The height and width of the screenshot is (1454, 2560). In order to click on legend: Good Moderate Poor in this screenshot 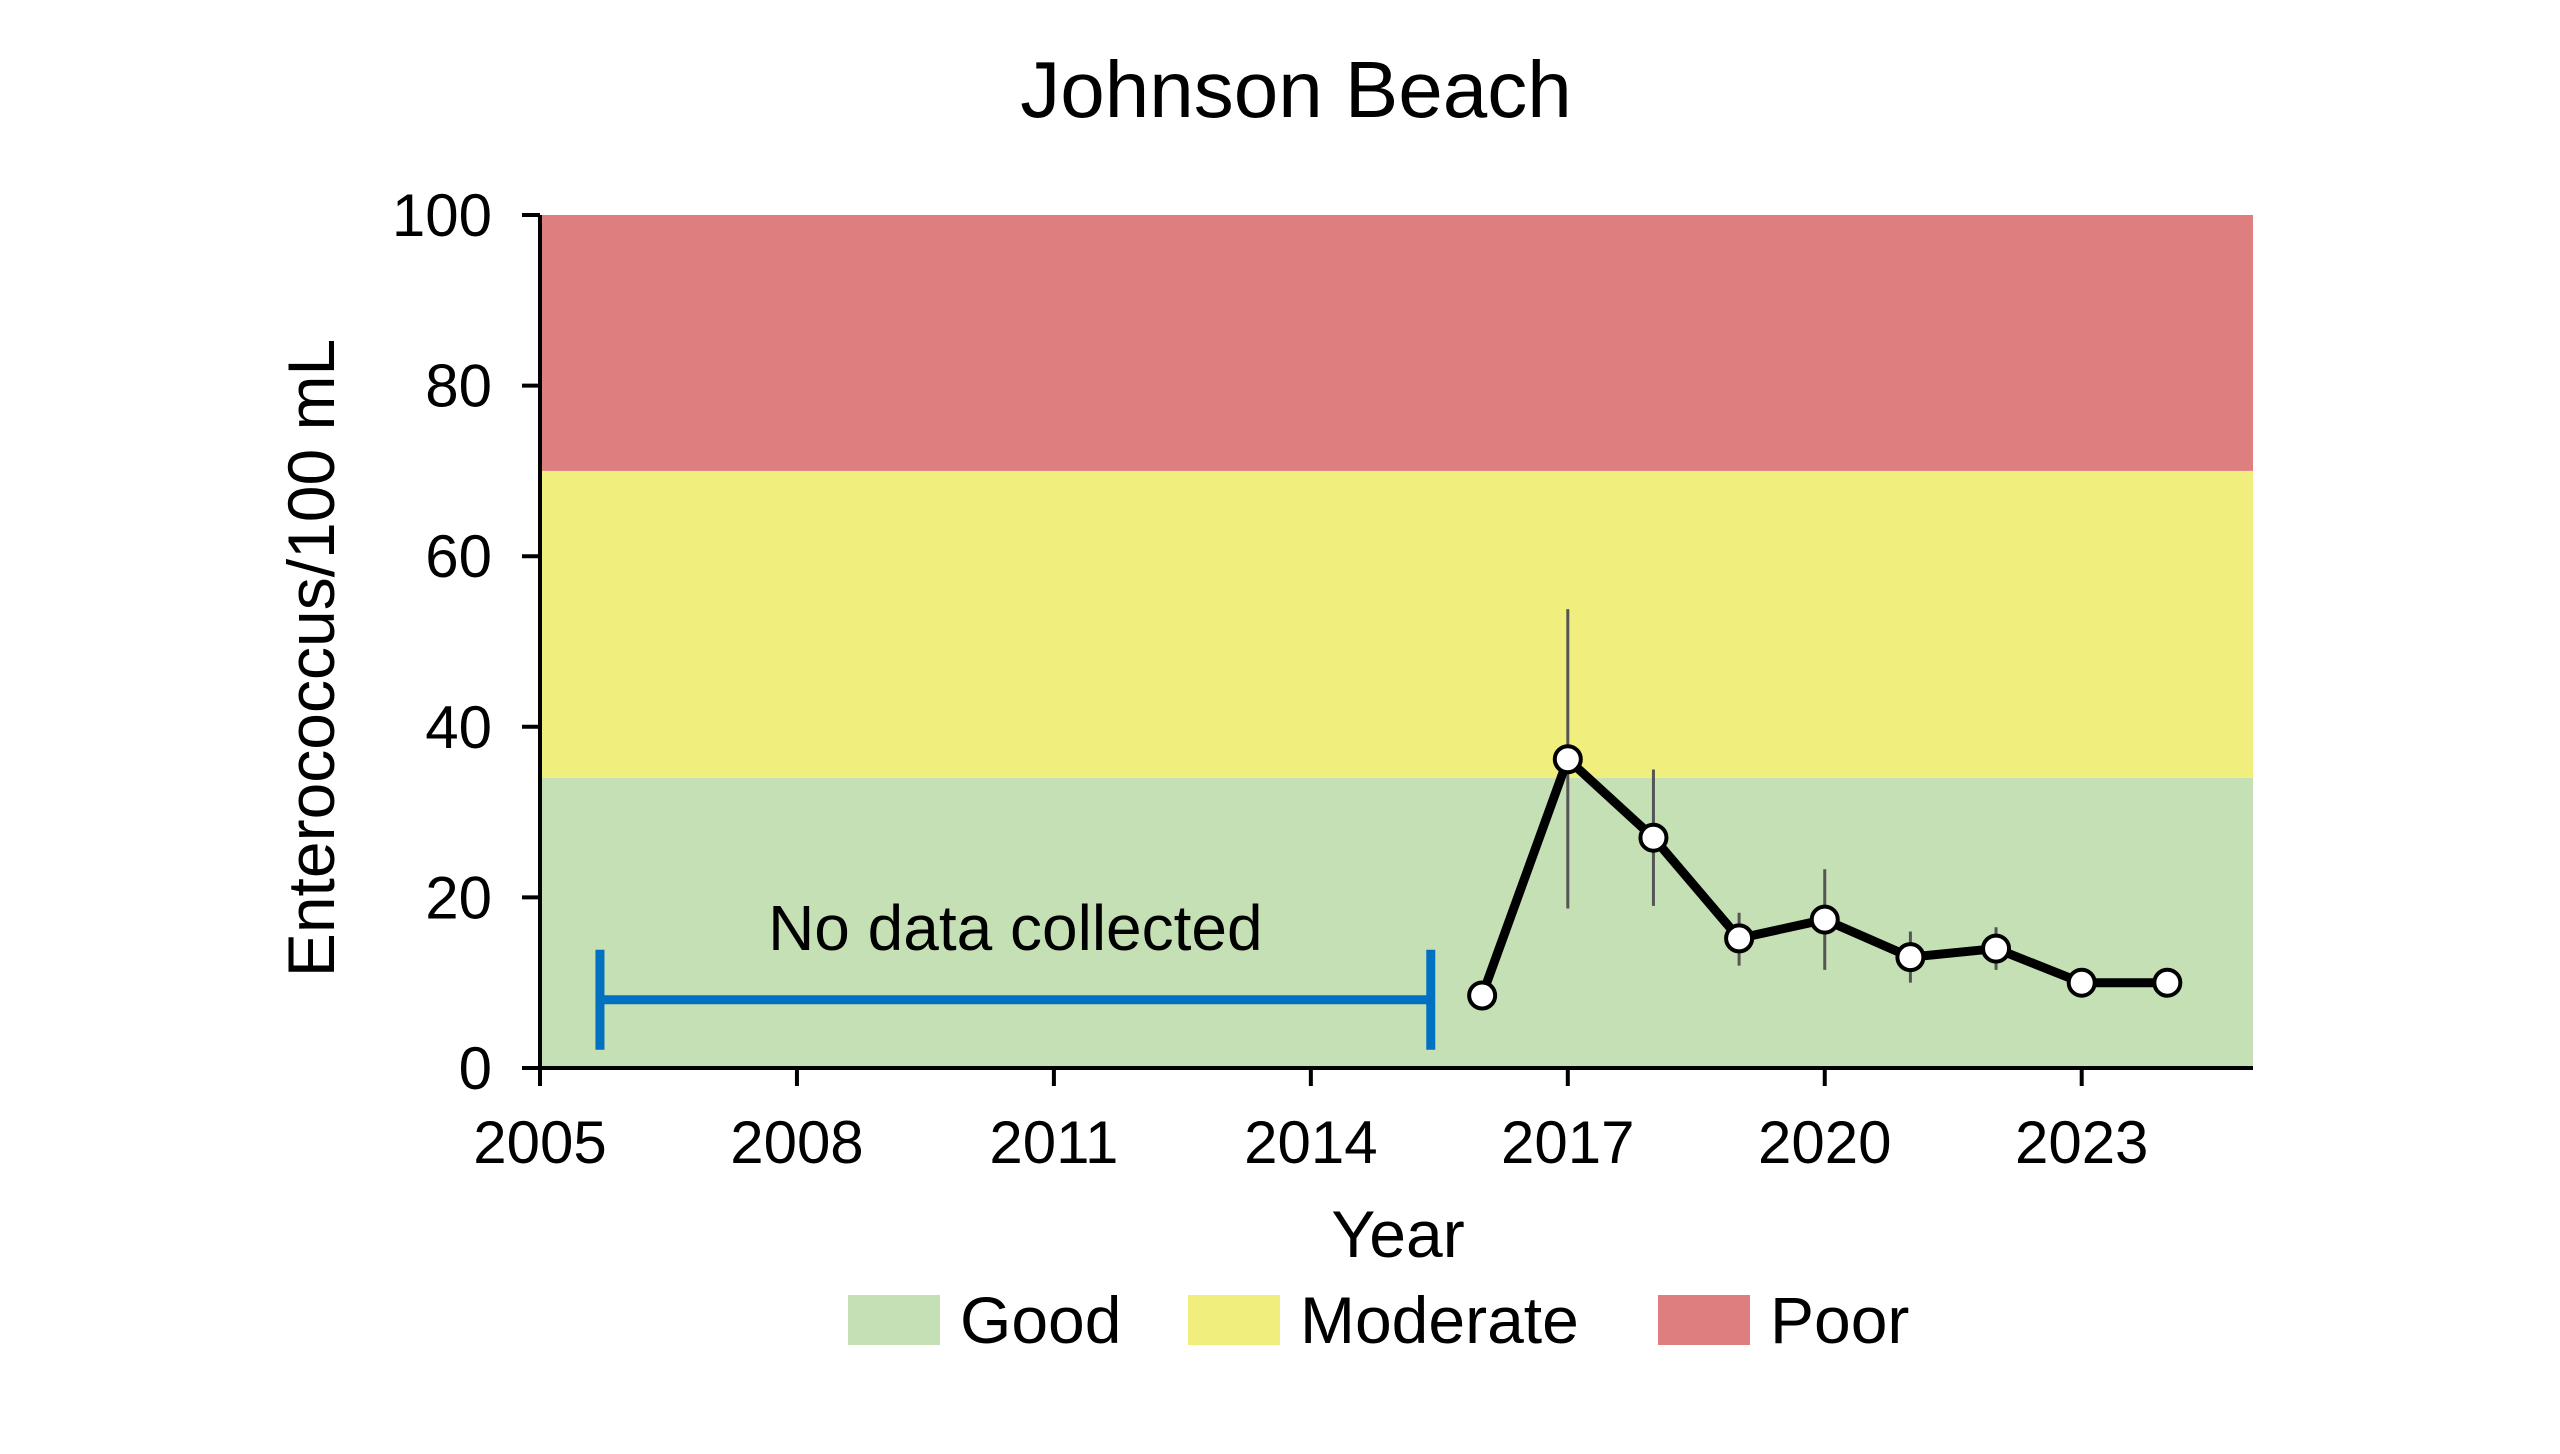, I will do `click(1378, 1320)`.